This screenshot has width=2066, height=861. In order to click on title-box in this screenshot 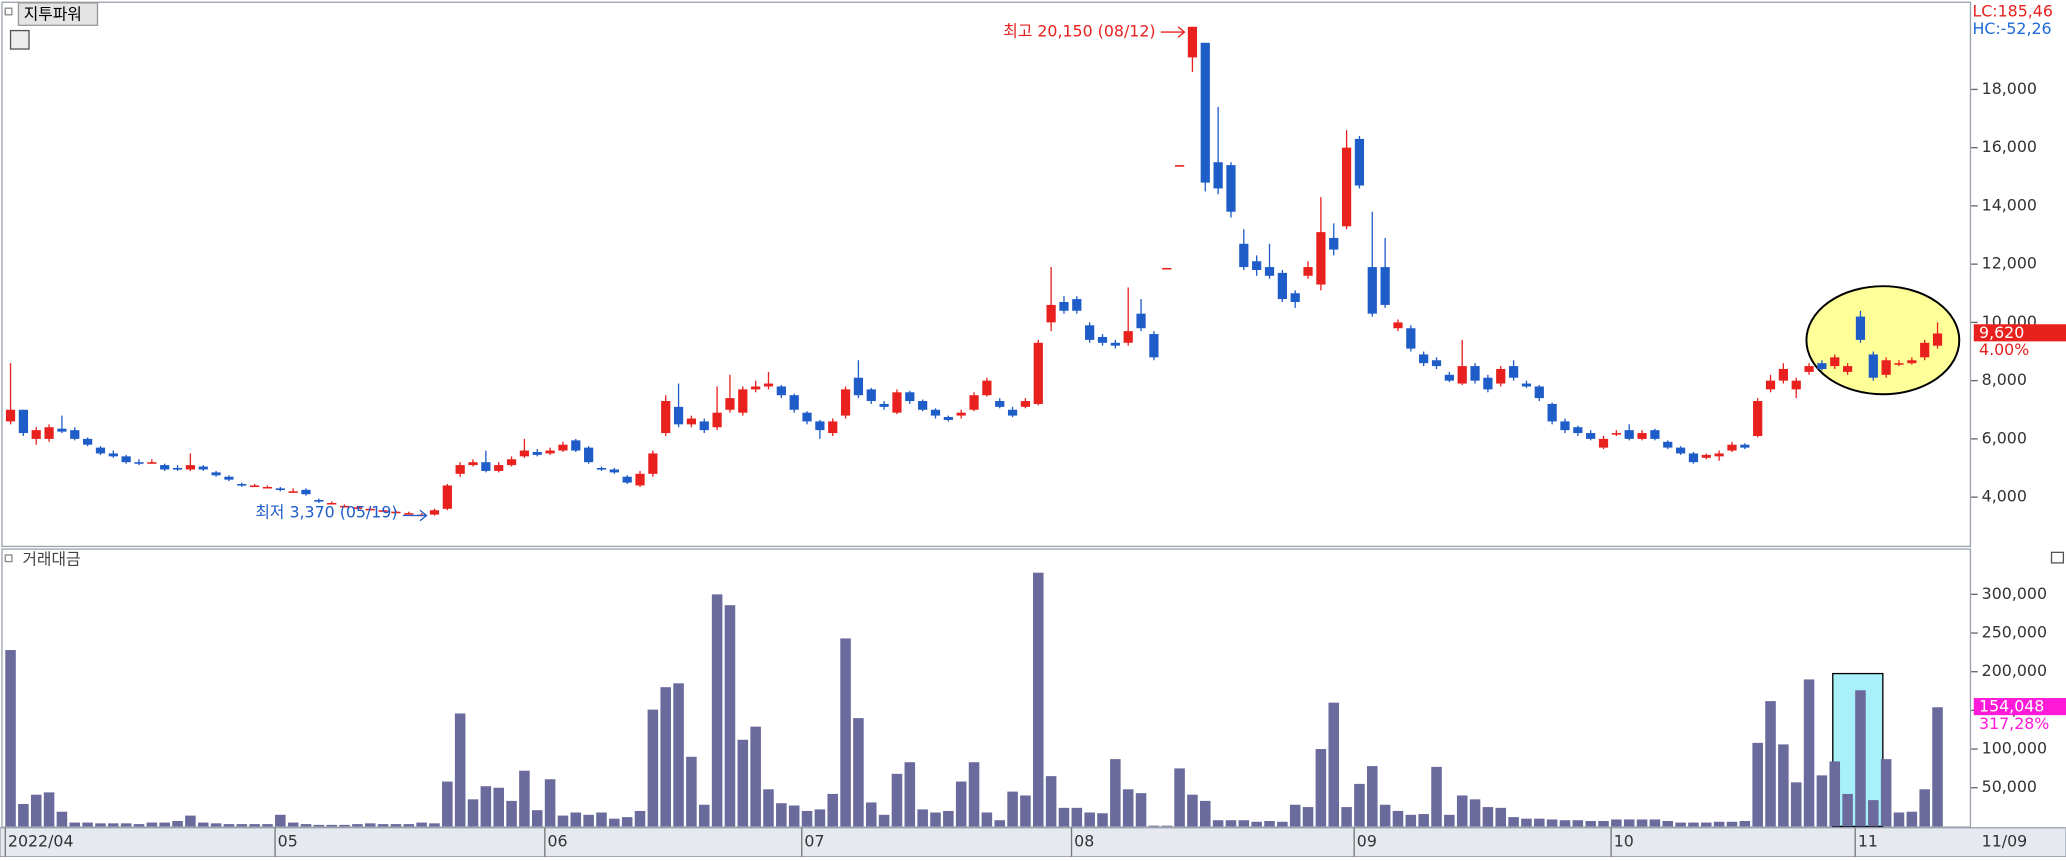, I will do `click(58, 14)`.